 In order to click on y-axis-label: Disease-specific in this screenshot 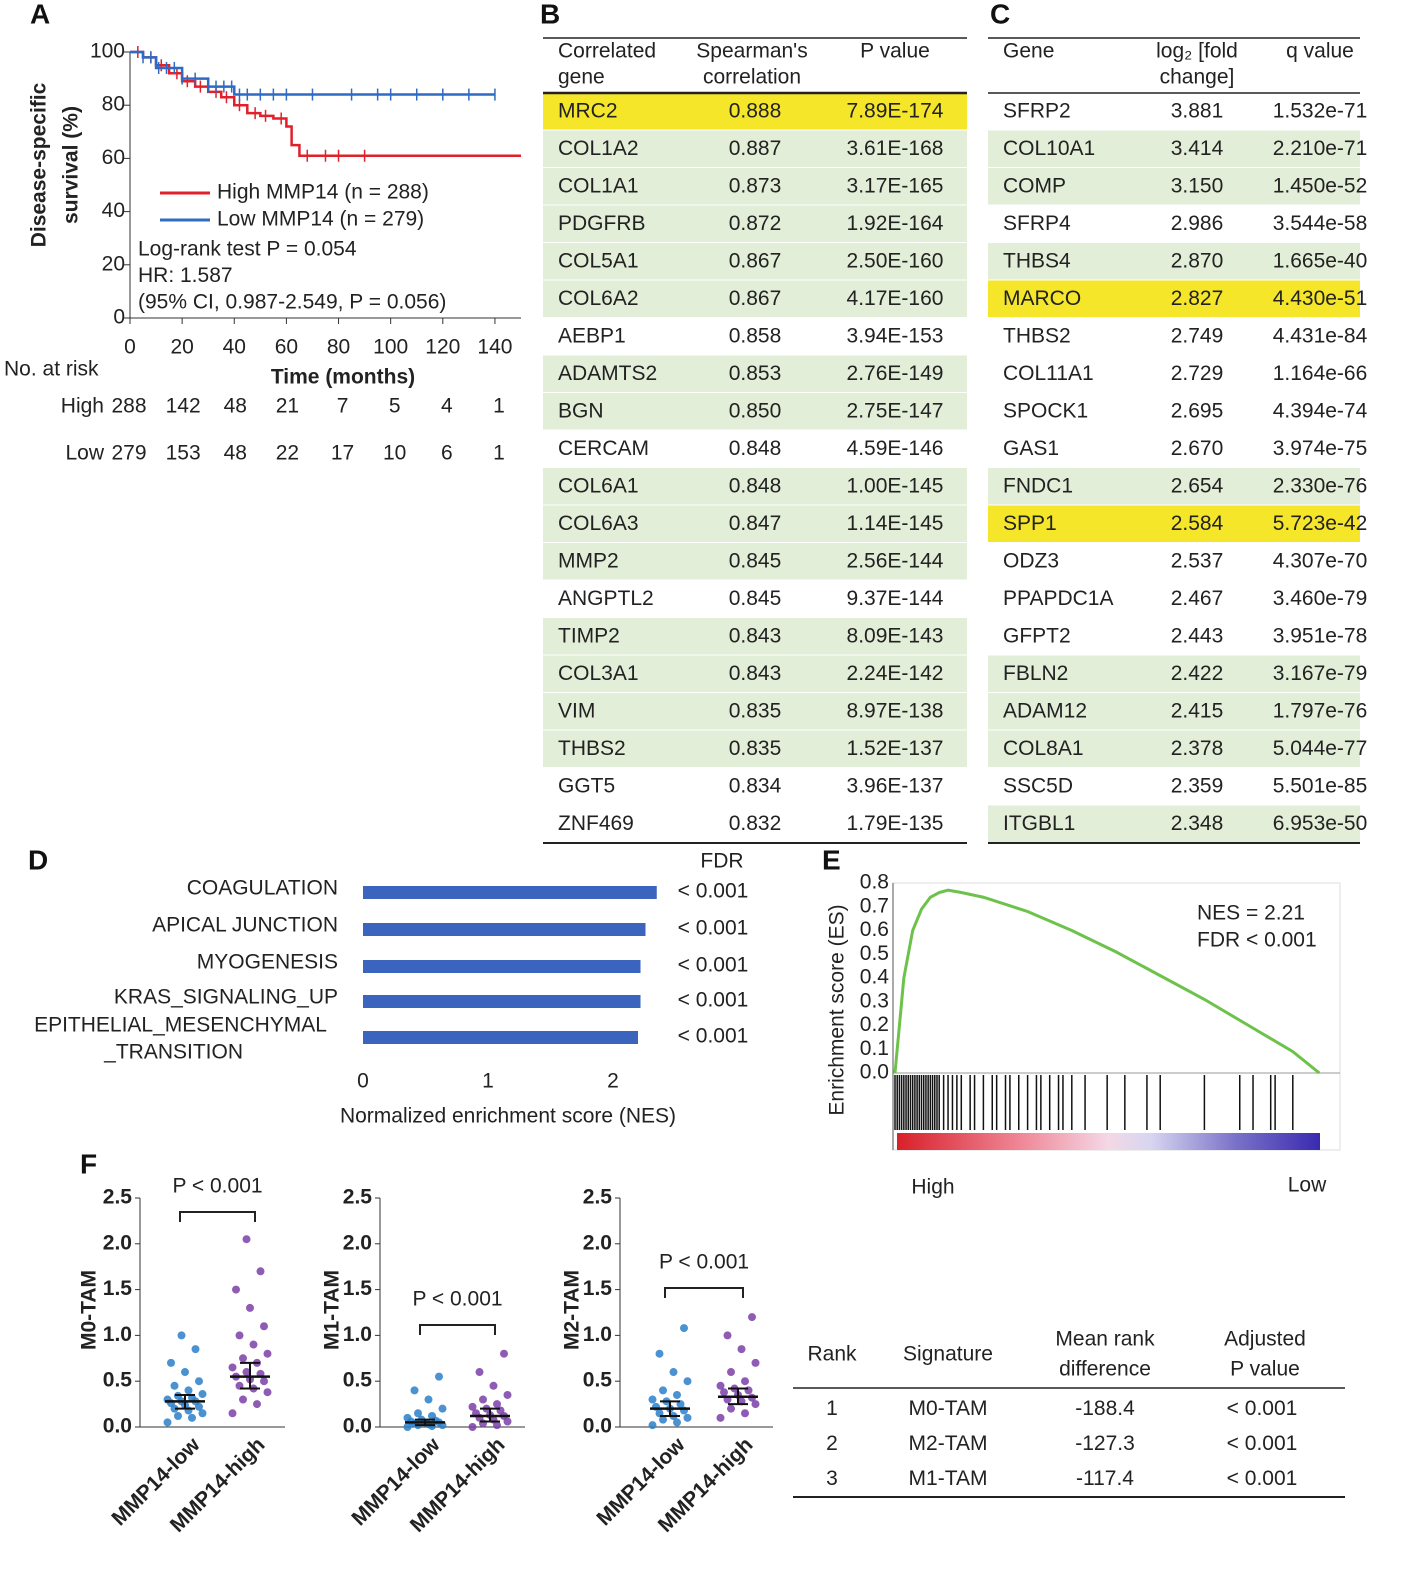, I will do `click(39, 164)`.